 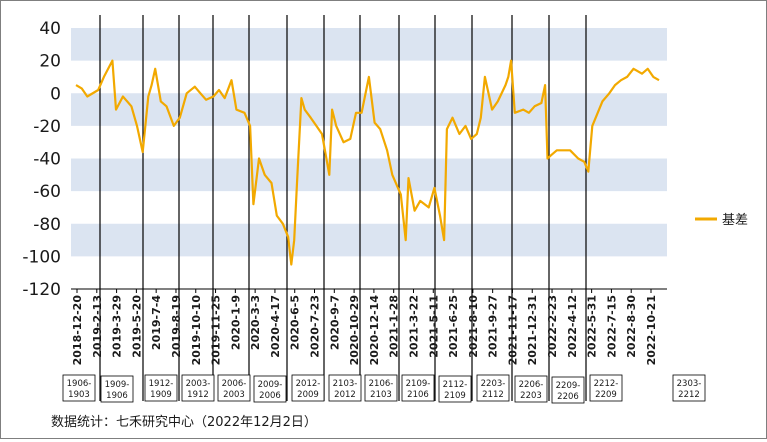 What do you see at coordinates (453, 326) in the screenshot?
I see `x-tick-label: 2021-6-25` at bounding box center [453, 326].